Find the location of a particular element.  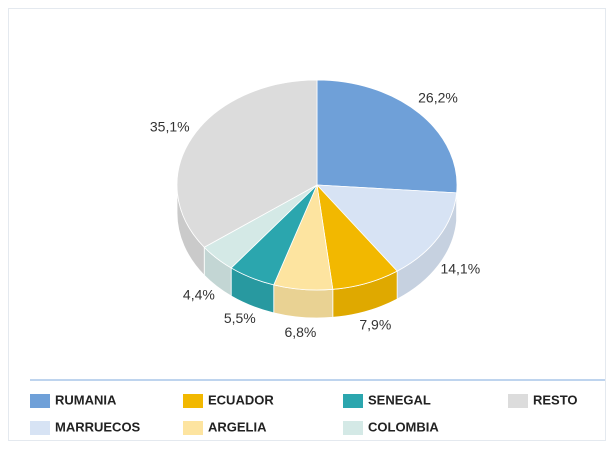

data-label: 5,5% is located at coordinates (240, 318).